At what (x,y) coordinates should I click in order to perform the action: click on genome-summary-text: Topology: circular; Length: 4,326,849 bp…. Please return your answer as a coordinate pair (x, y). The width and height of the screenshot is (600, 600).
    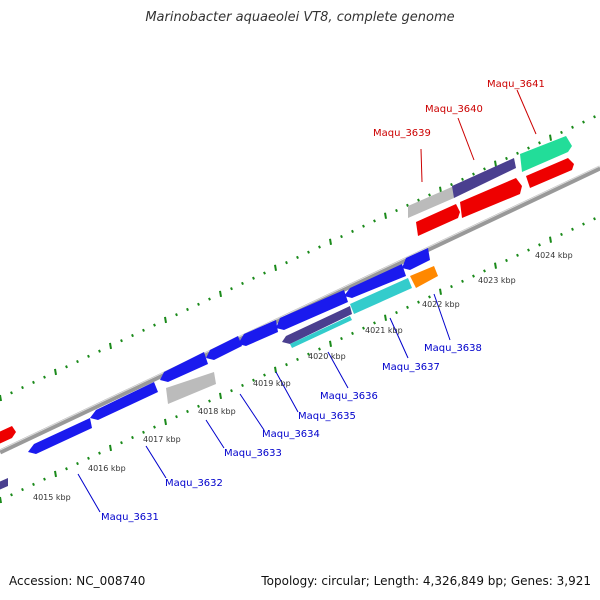
    Looking at the image, I should click on (426, 581).